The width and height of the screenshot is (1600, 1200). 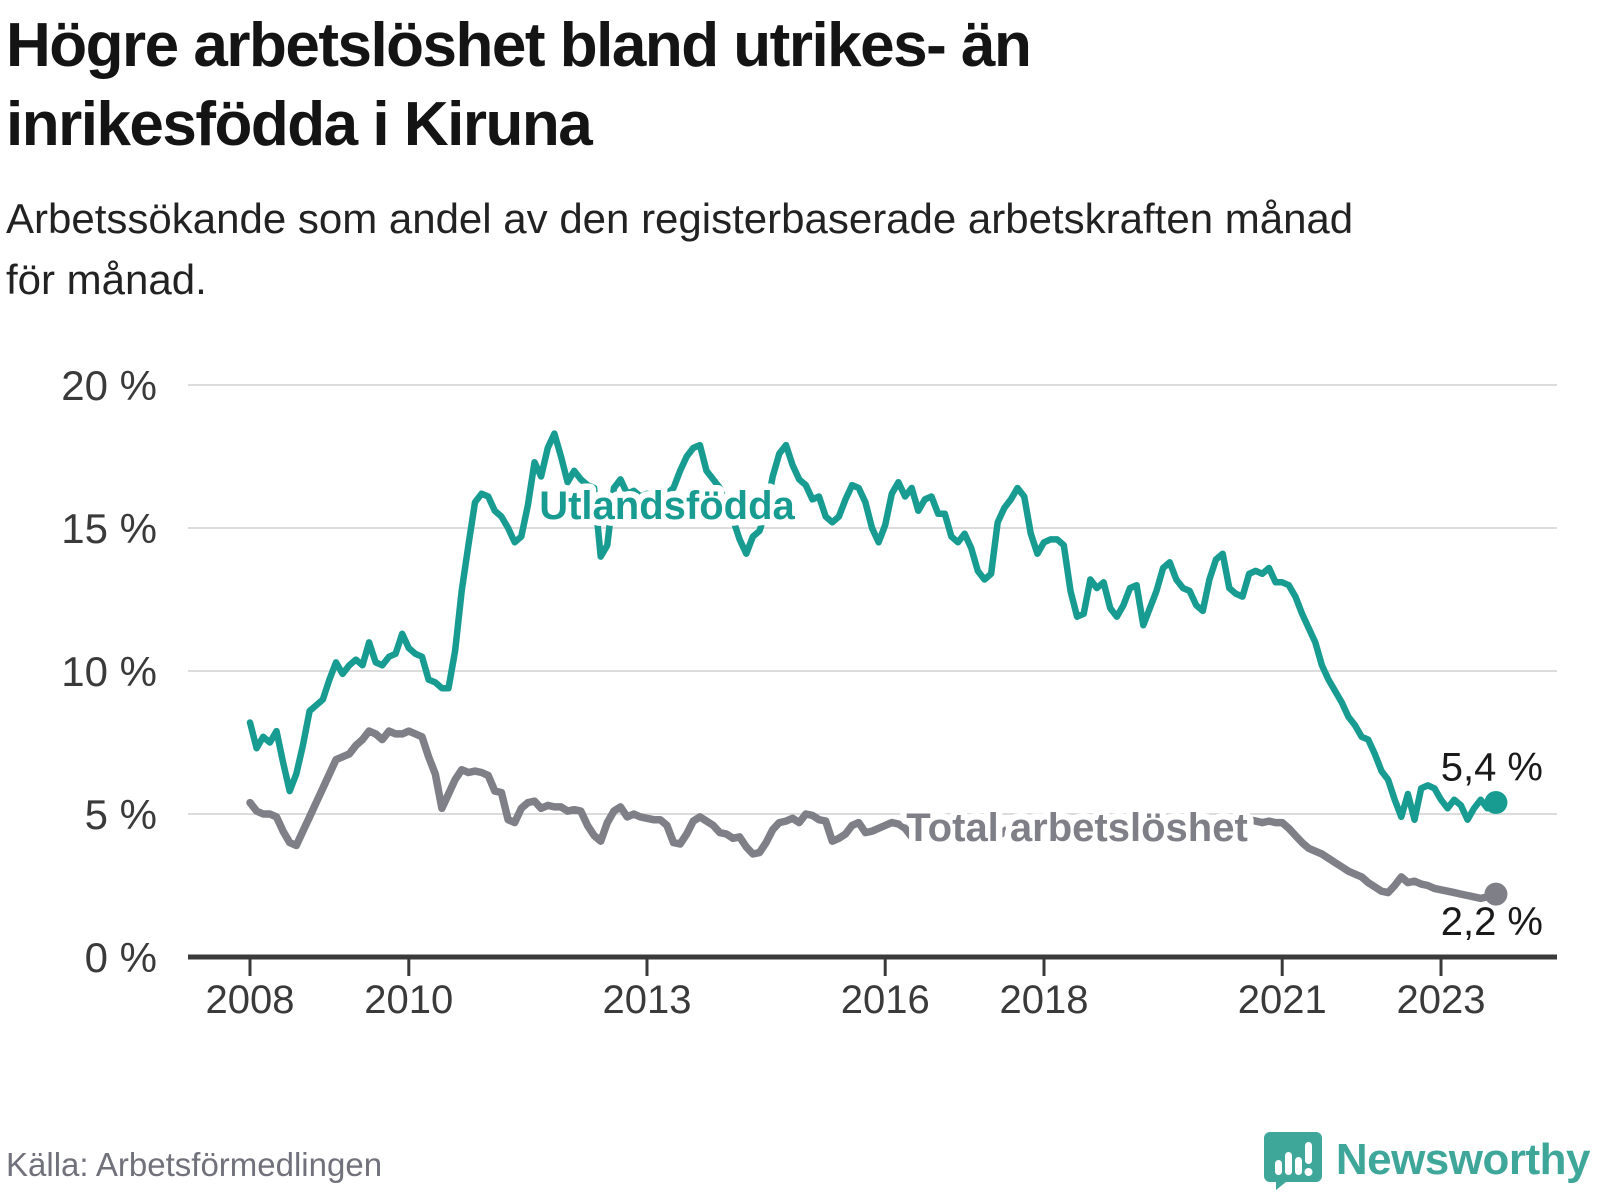 What do you see at coordinates (1492, 768) in the screenshot?
I see `series-end-value: 5,4 %` at bounding box center [1492, 768].